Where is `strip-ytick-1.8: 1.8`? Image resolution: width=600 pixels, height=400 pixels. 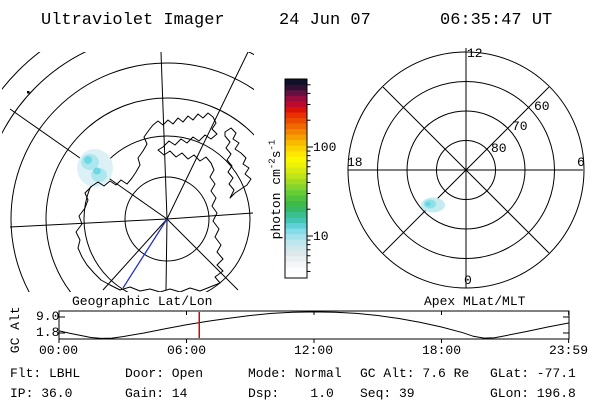 strip-ytick-1.8: 1.8 is located at coordinates (48, 332).